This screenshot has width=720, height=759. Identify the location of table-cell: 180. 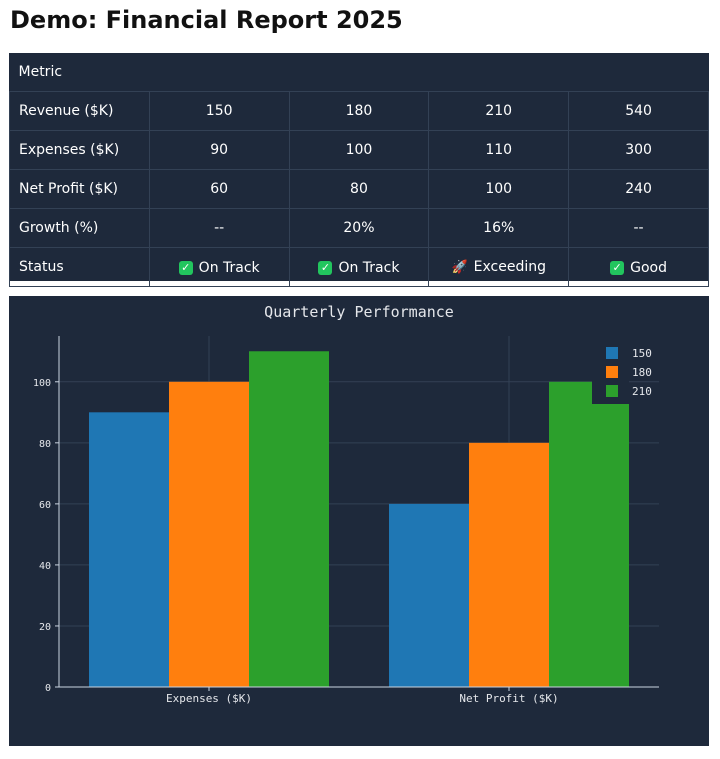
(359, 111).